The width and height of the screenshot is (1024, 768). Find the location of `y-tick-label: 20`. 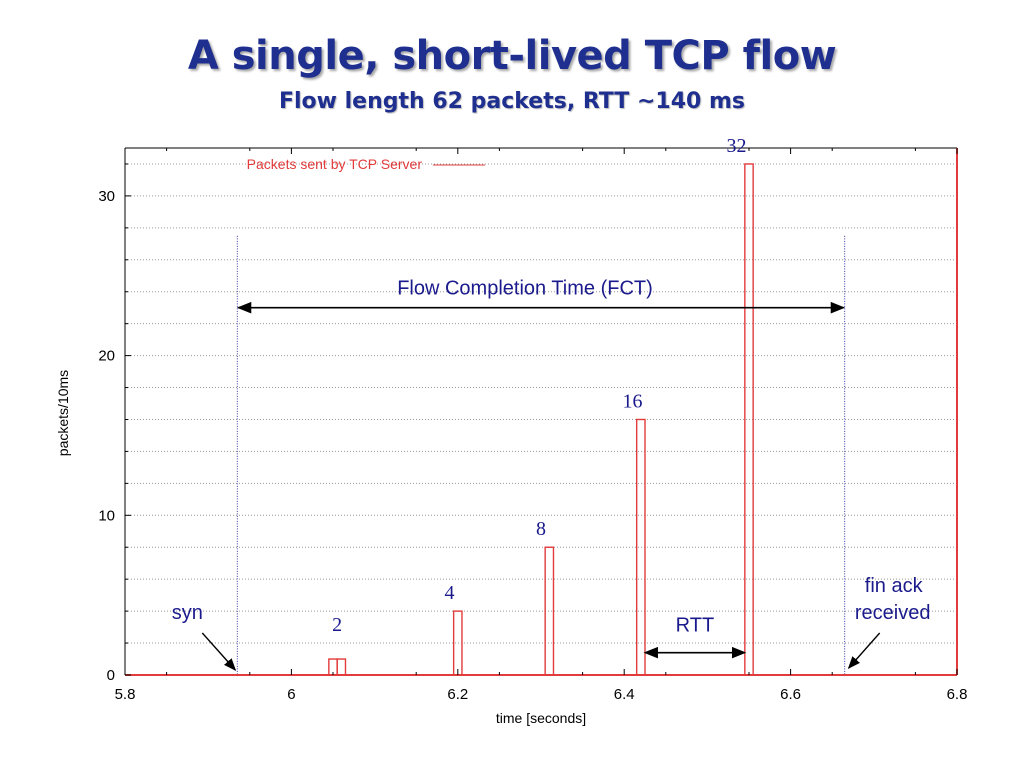

y-tick-label: 20 is located at coordinates (106, 356).